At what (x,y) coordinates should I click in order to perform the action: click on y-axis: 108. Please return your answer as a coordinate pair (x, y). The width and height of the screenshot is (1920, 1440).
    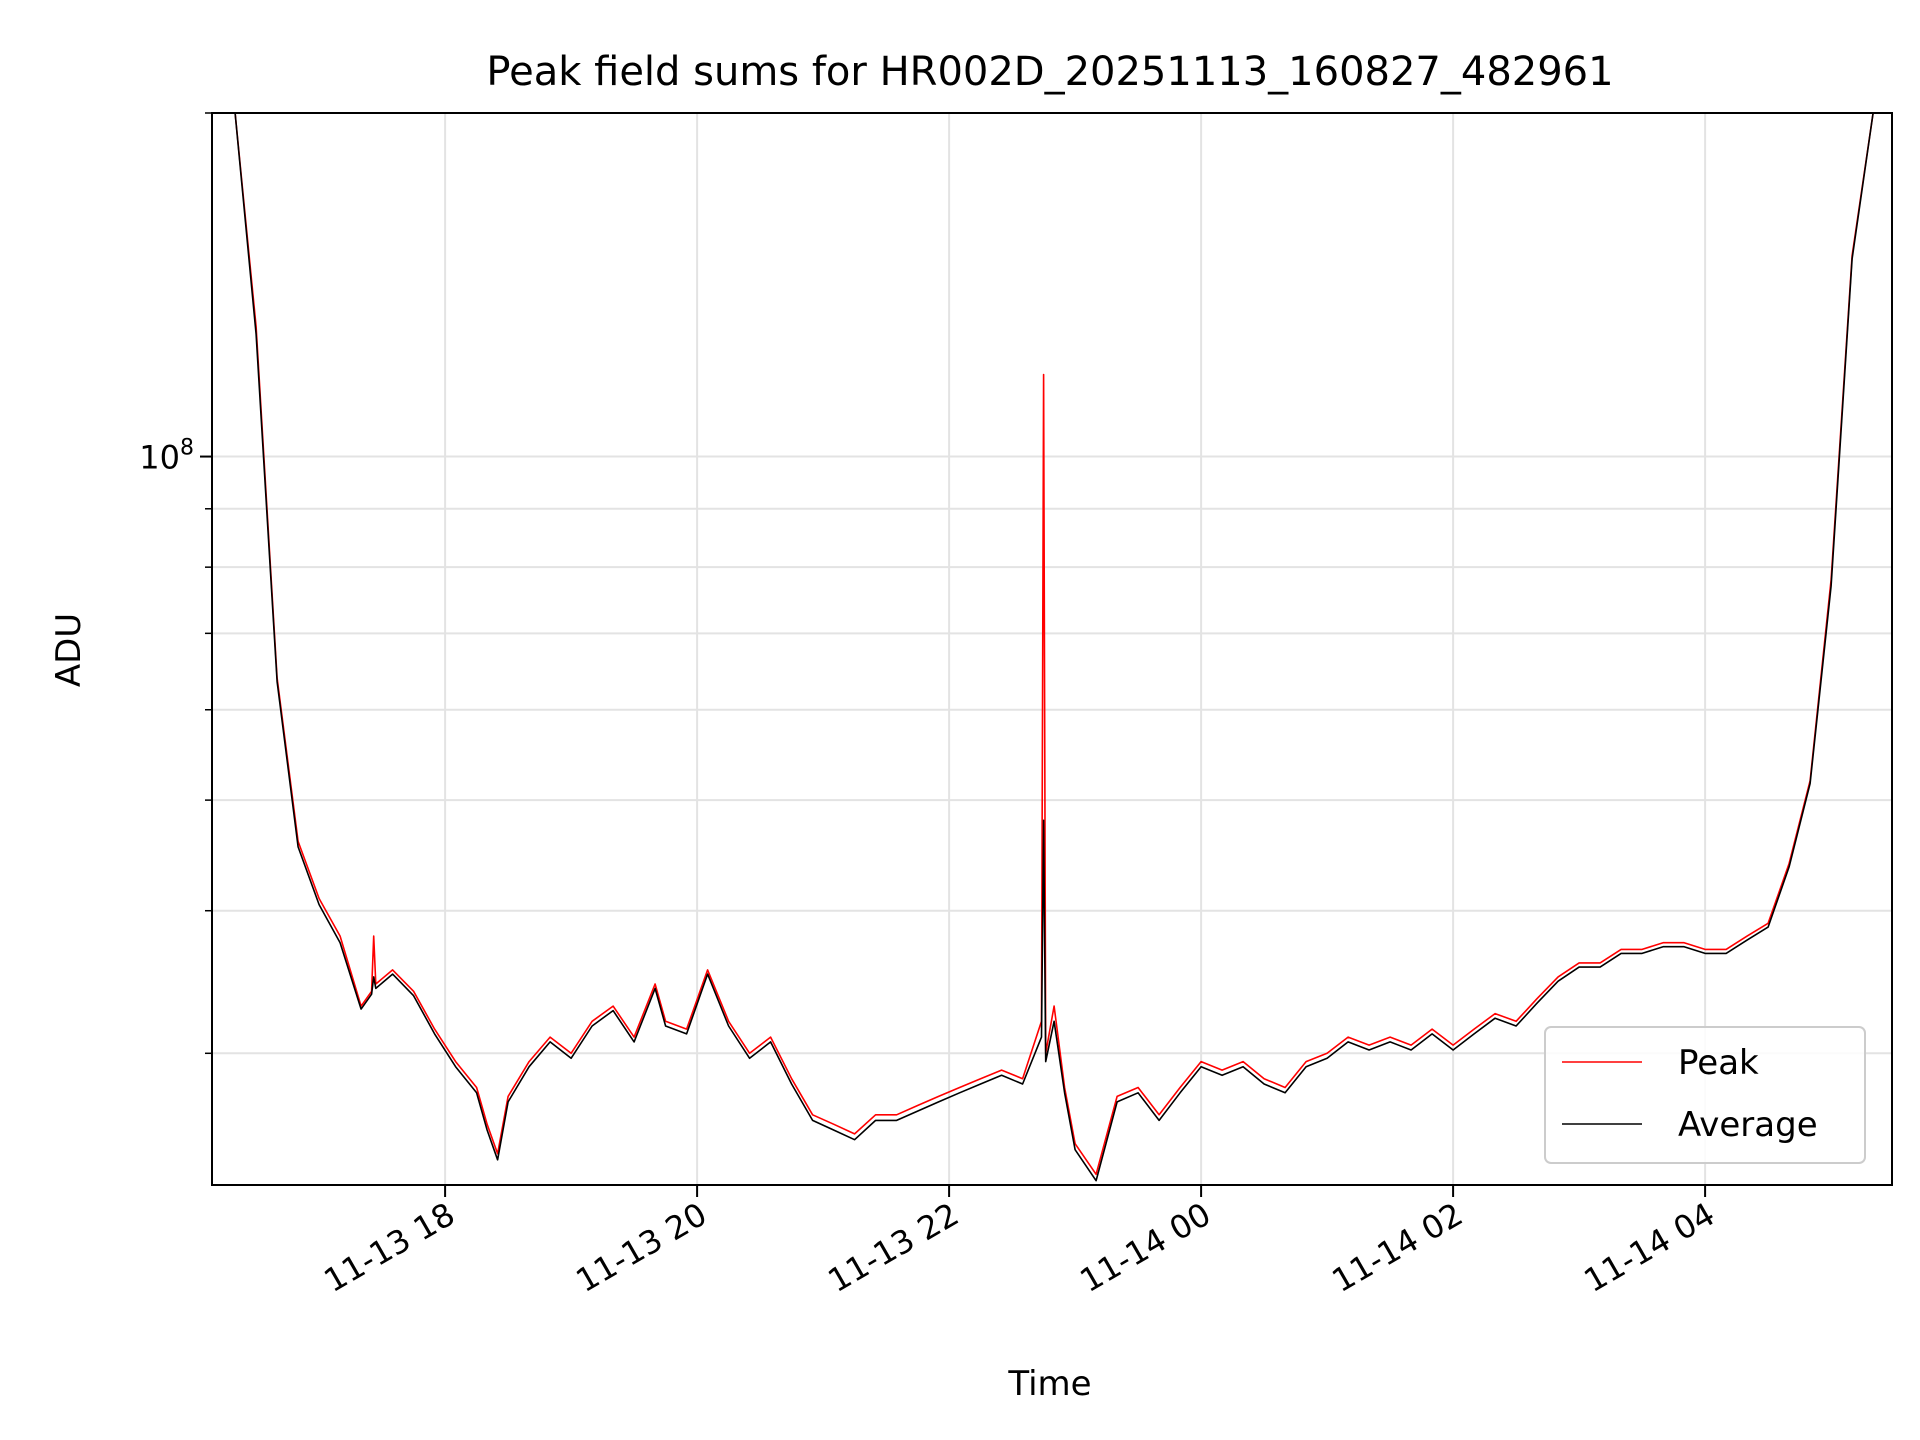
    Looking at the image, I should click on (175, 583).